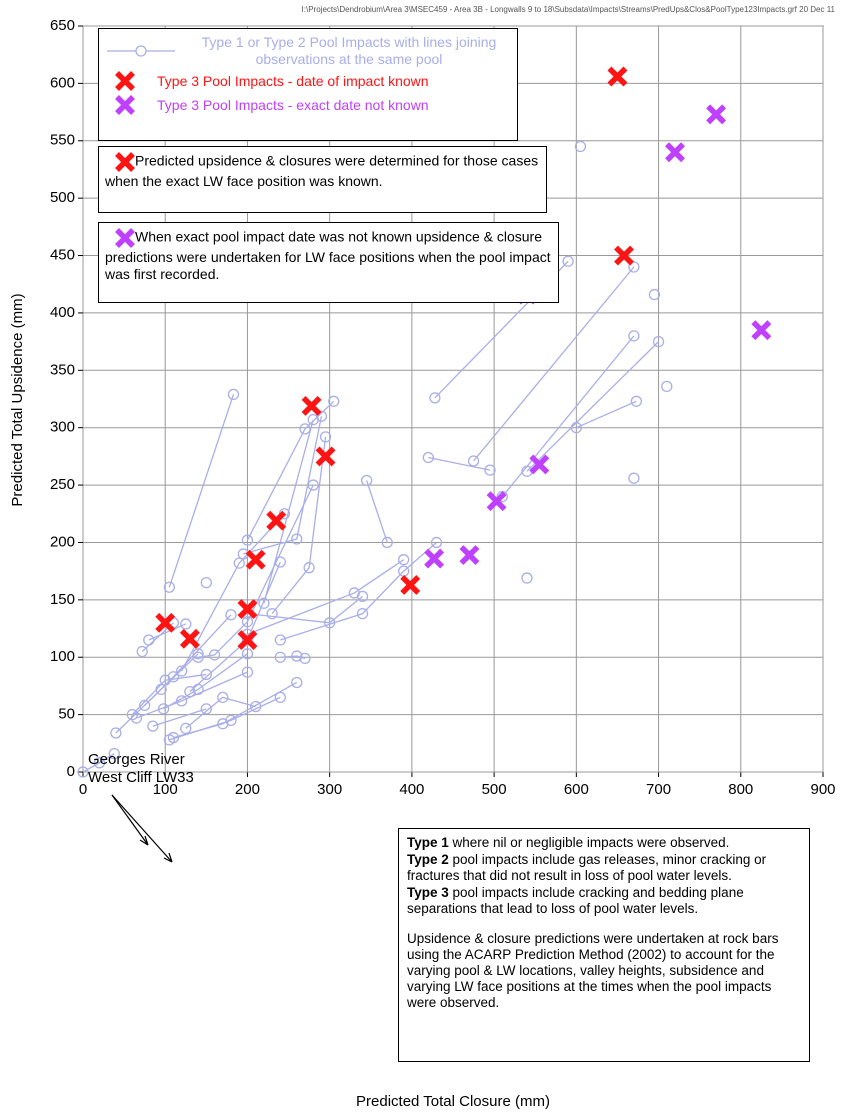 Image resolution: width=843 pixels, height=1113 pixels. What do you see at coordinates (62, 656) in the screenshot?
I see `y-tick-label: 100` at bounding box center [62, 656].